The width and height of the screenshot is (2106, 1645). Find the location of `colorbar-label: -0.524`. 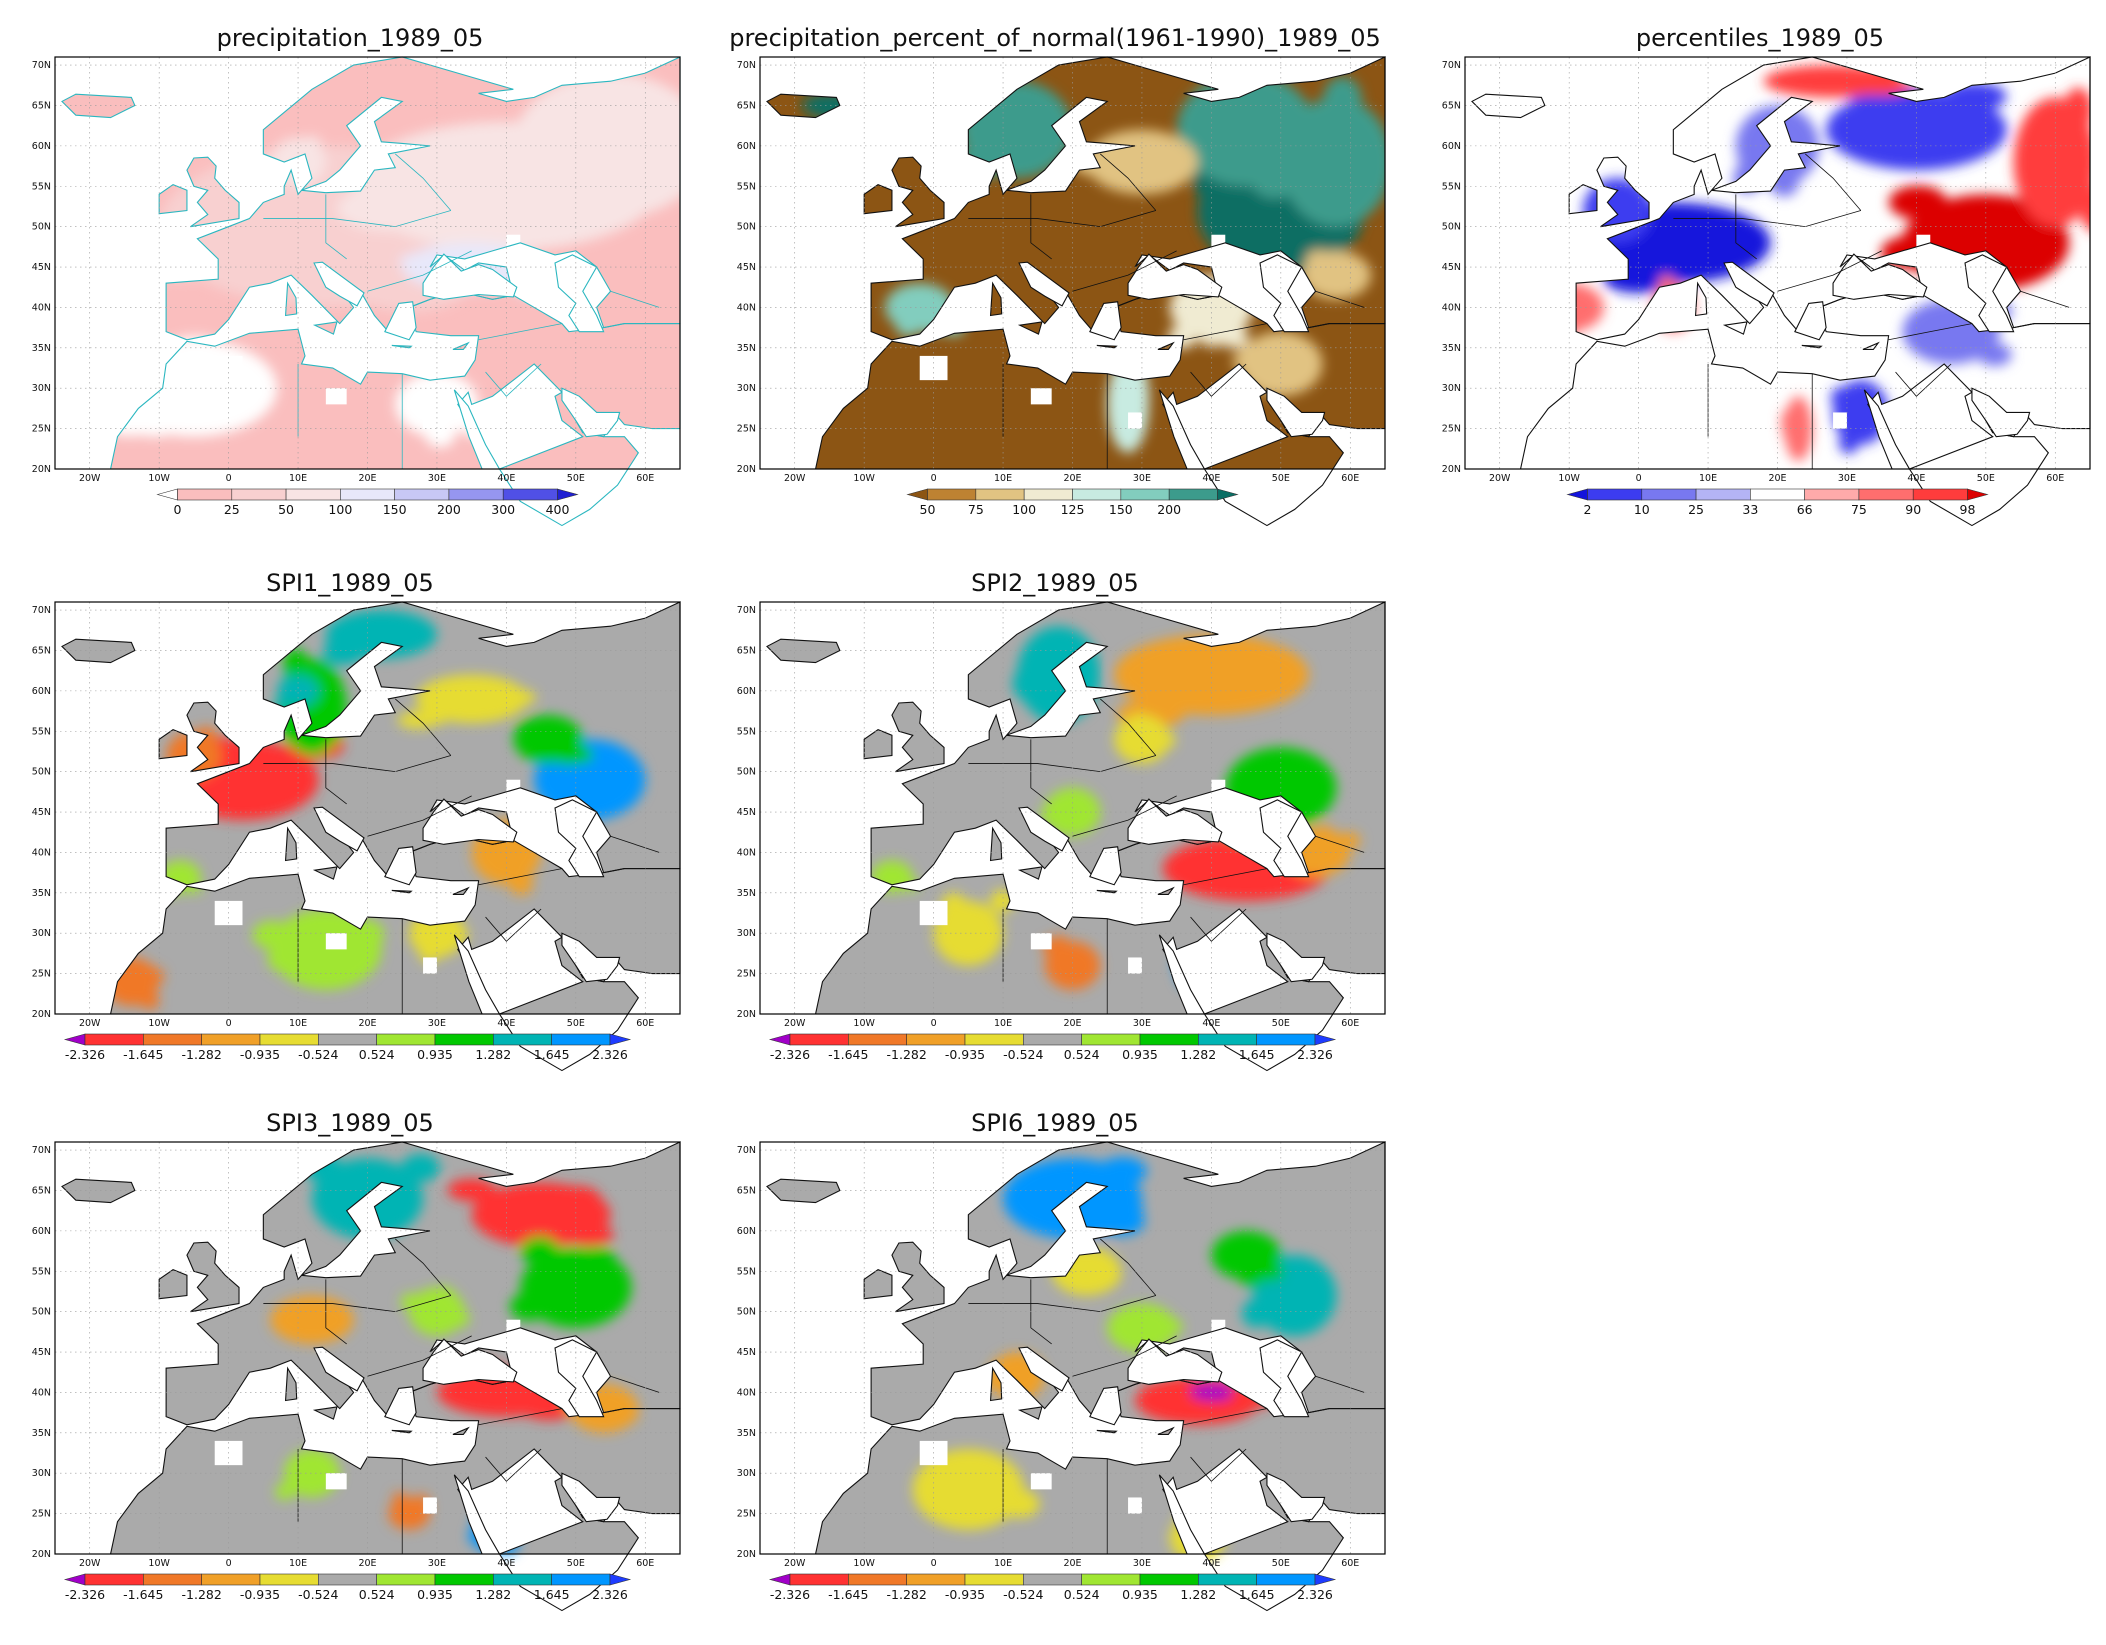

colorbar-label: -0.524 is located at coordinates (318, 1054).